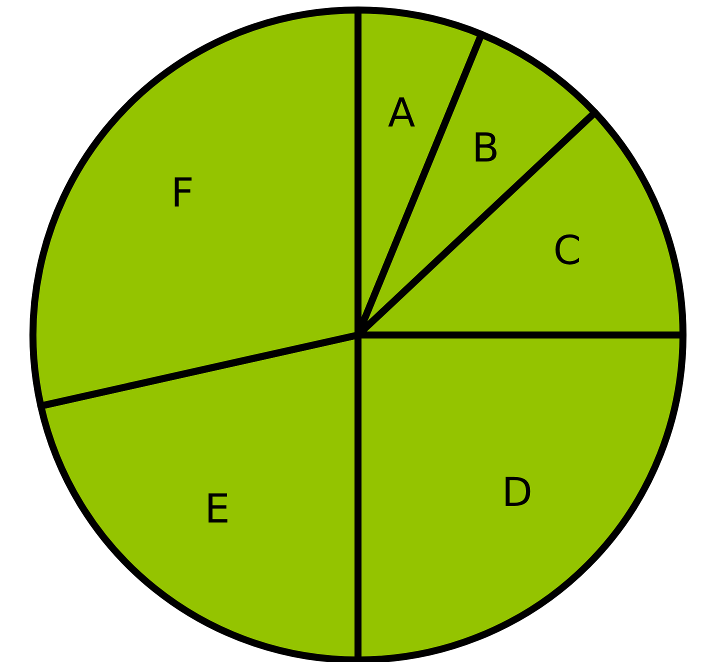  What do you see at coordinates (486, 149) in the screenshot?
I see `slice-label: B` at bounding box center [486, 149].